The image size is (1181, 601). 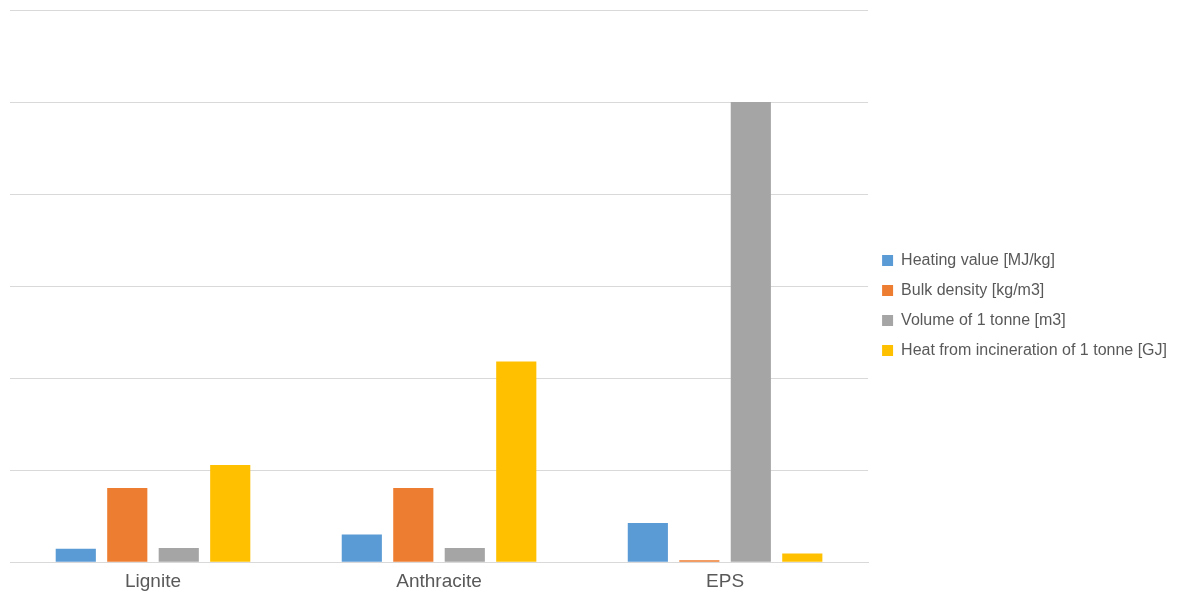 What do you see at coordinates (153, 580) in the screenshot?
I see `x-tick-label: Lignite` at bounding box center [153, 580].